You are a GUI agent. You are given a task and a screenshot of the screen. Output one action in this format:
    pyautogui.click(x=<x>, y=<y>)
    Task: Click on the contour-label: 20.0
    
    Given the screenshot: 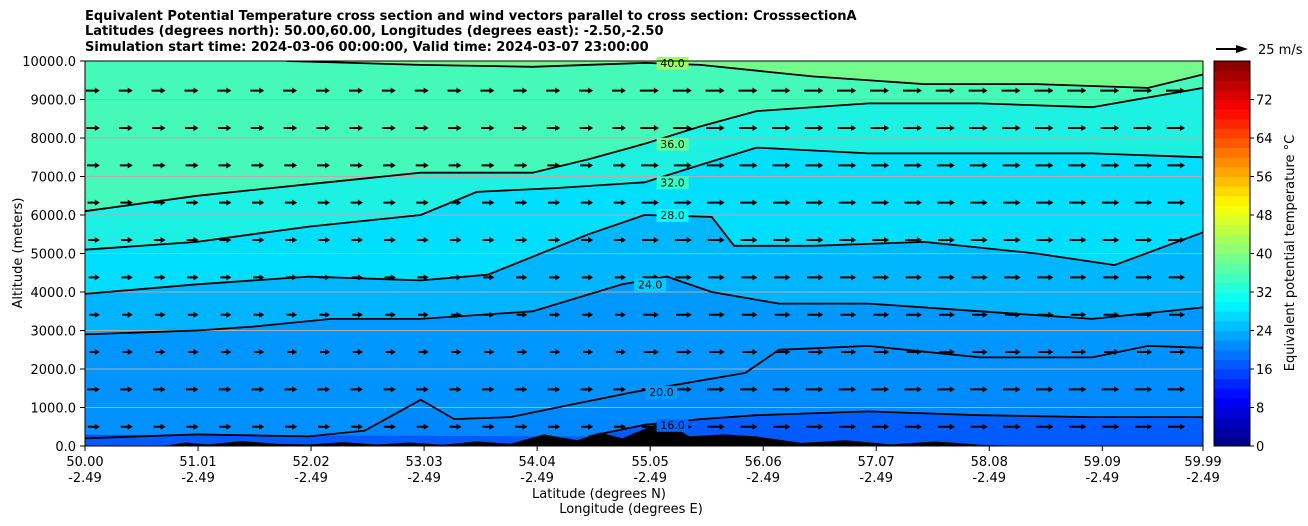 What is the action you would take?
    pyautogui.click(x=661, y=392)
    